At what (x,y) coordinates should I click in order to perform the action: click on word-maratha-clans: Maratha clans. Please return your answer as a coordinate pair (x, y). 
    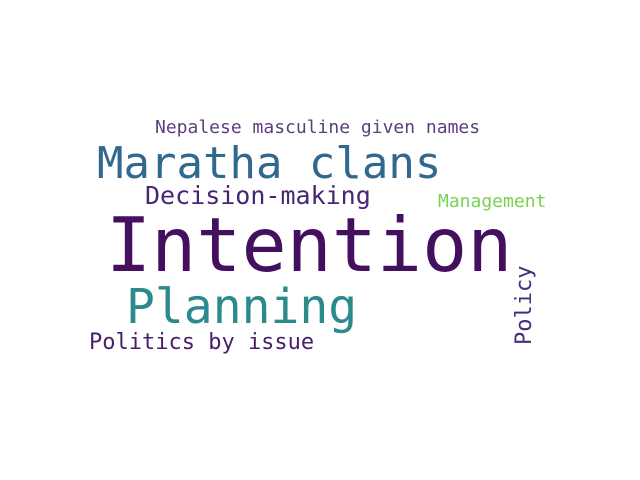
    Looking at the image, I should click on (269, 163).